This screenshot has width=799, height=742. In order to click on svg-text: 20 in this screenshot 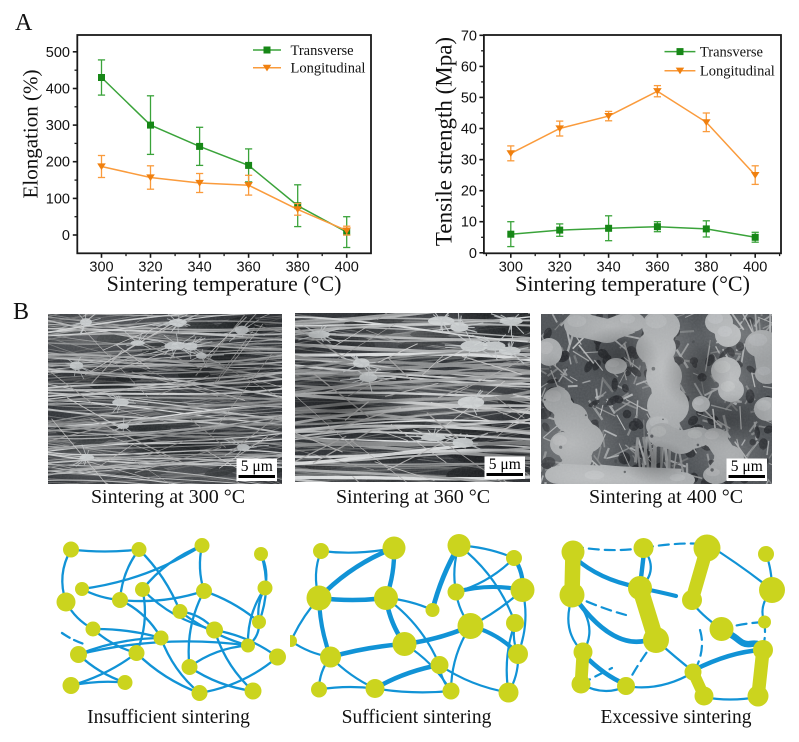, I will do `click(469, 192)`.